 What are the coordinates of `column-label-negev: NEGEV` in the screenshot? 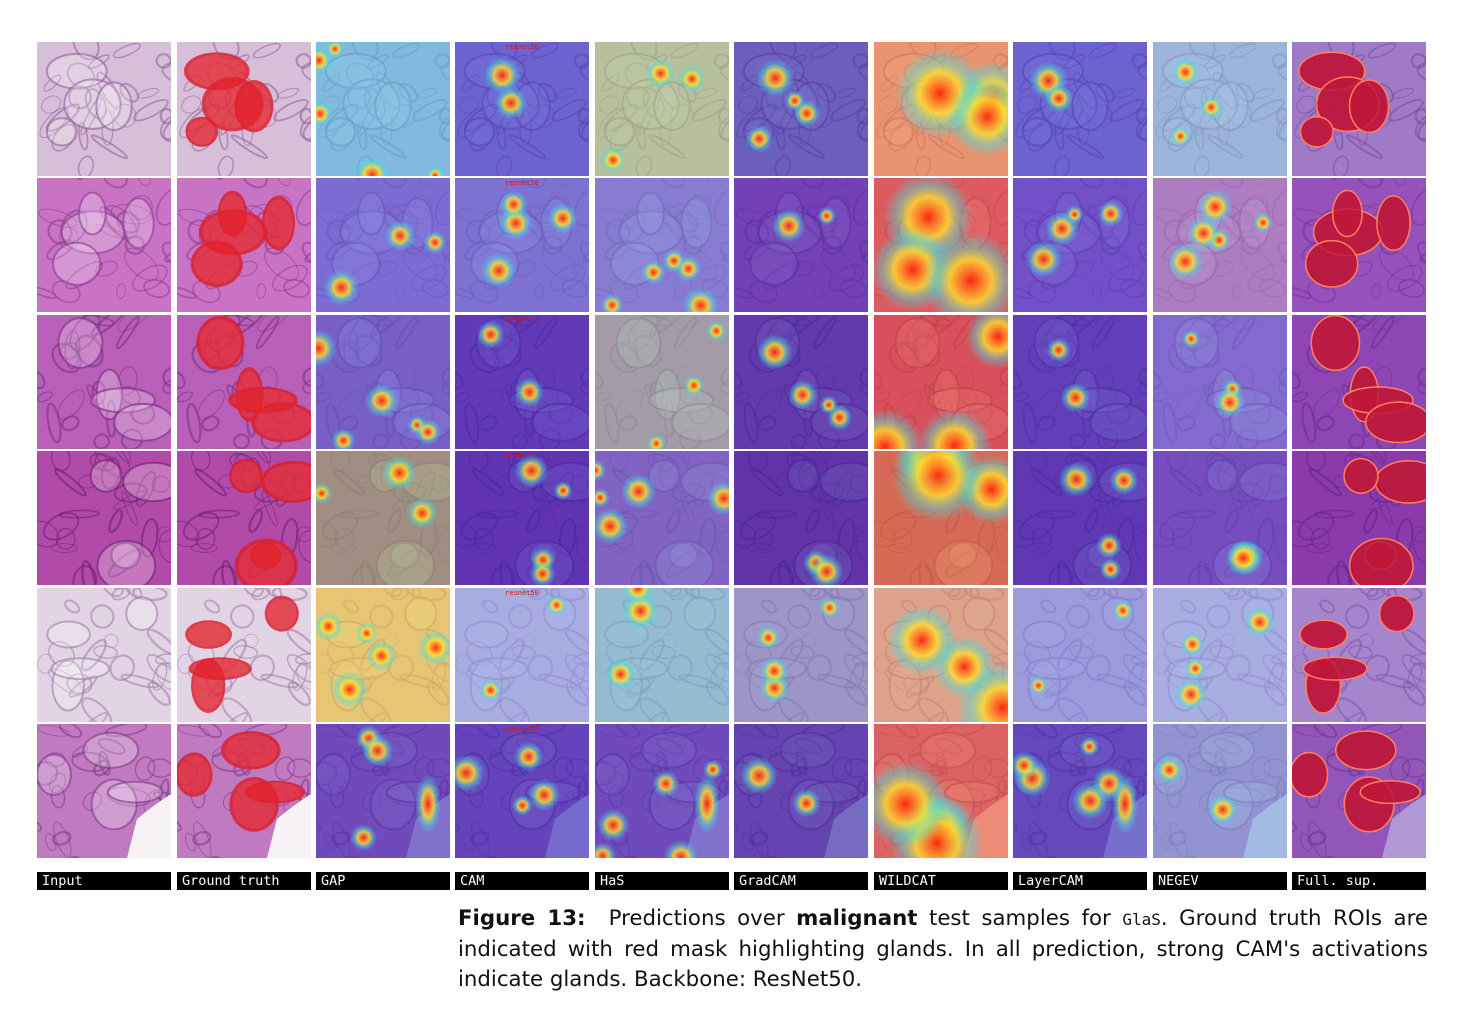 It's located at (1220, 881).